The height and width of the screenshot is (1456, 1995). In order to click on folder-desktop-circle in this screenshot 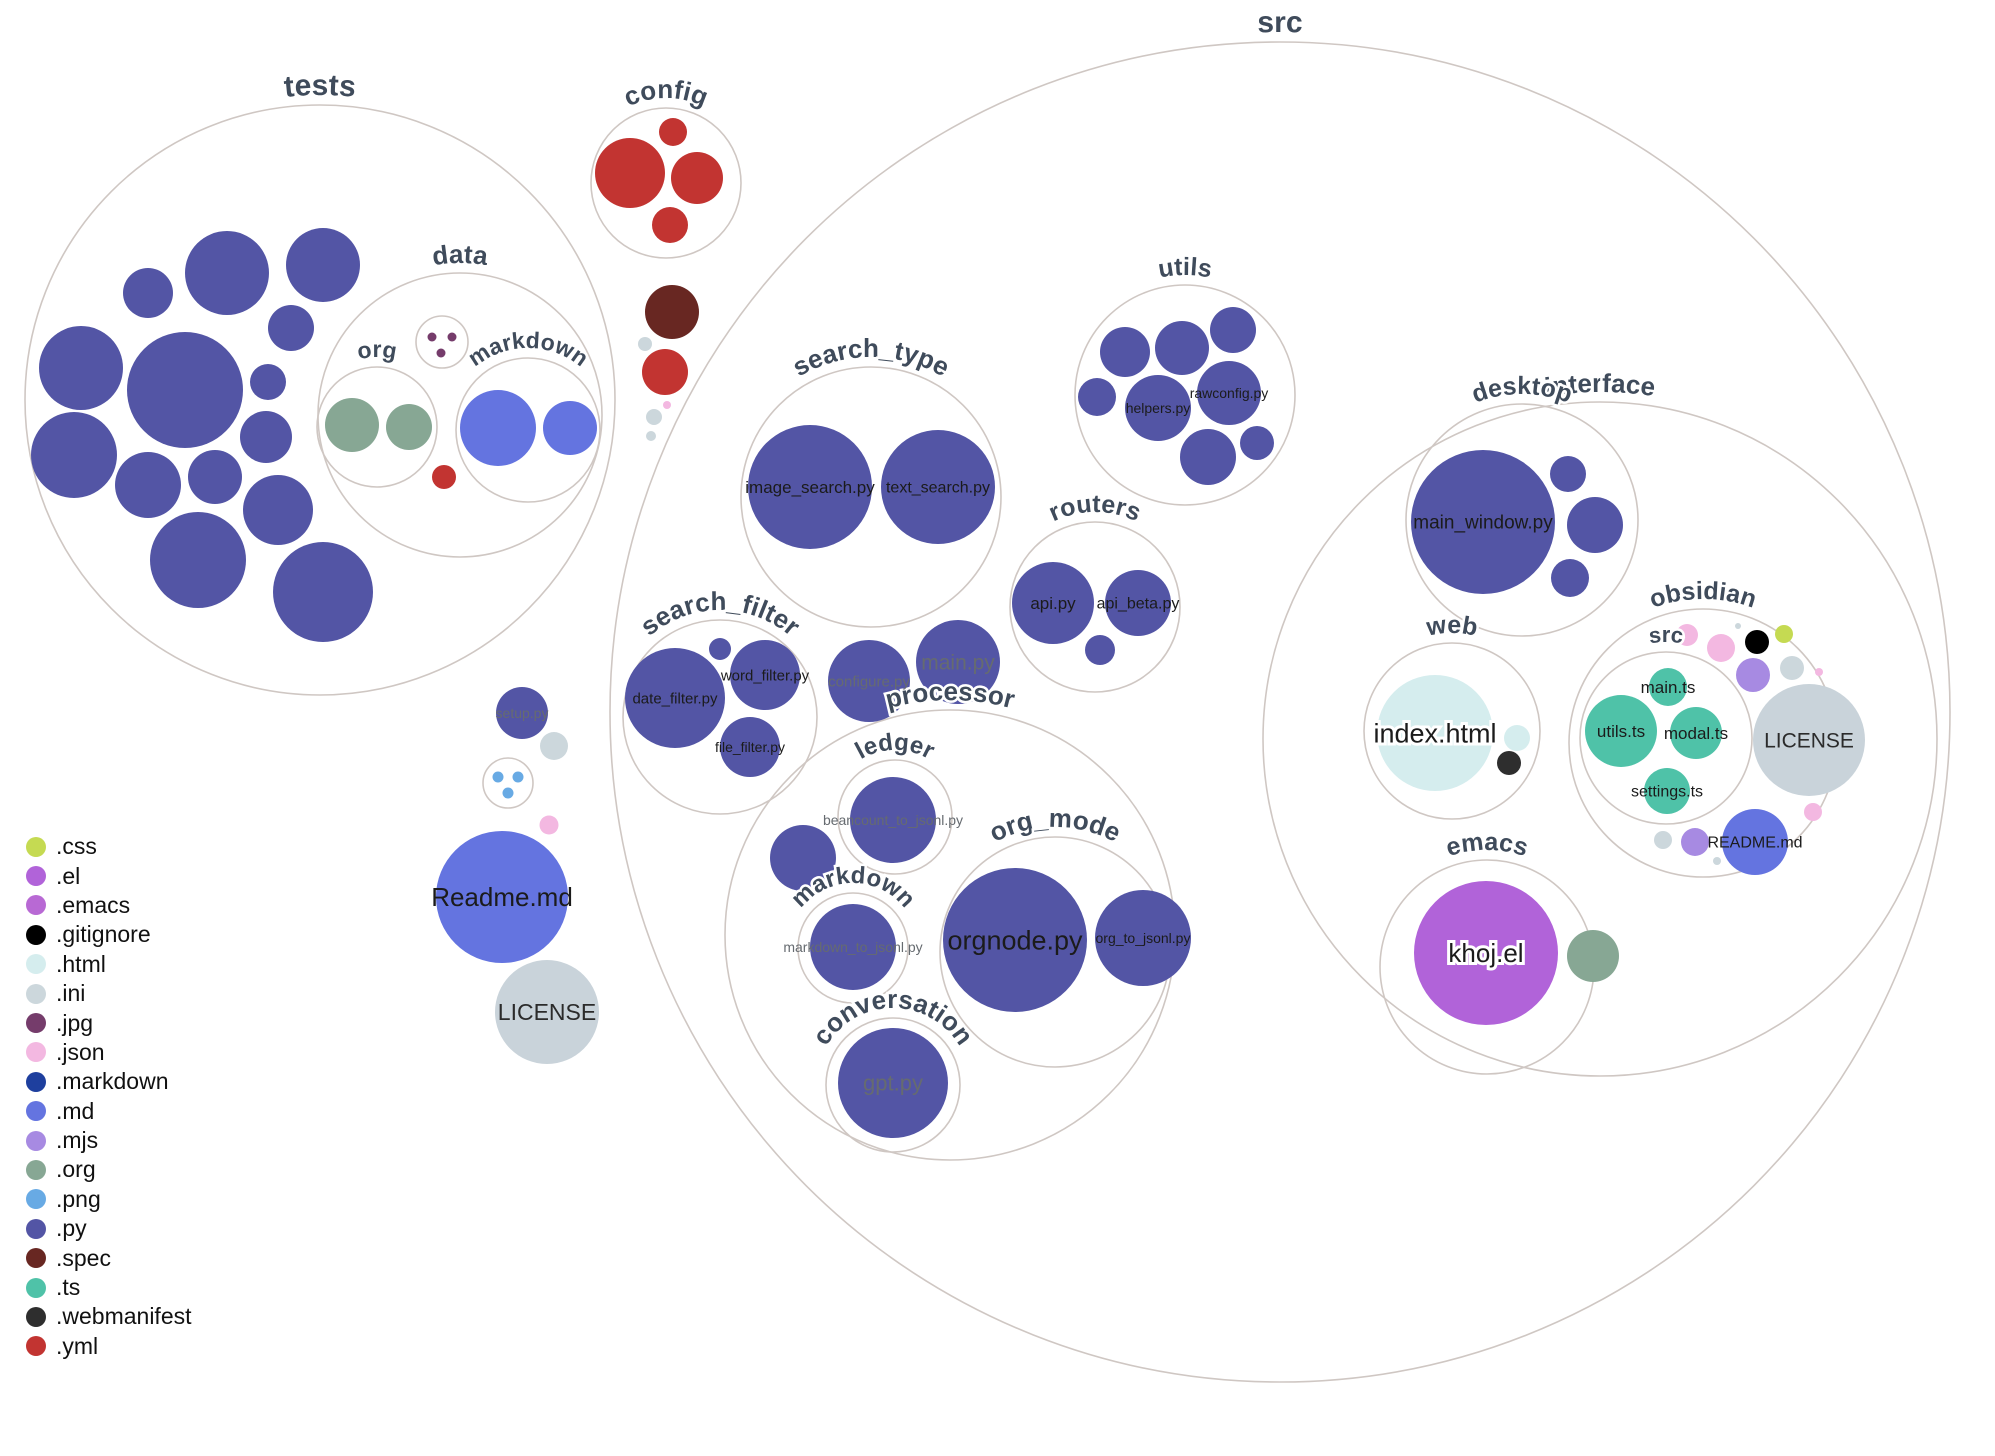, I will do `click(1522, 520)`.